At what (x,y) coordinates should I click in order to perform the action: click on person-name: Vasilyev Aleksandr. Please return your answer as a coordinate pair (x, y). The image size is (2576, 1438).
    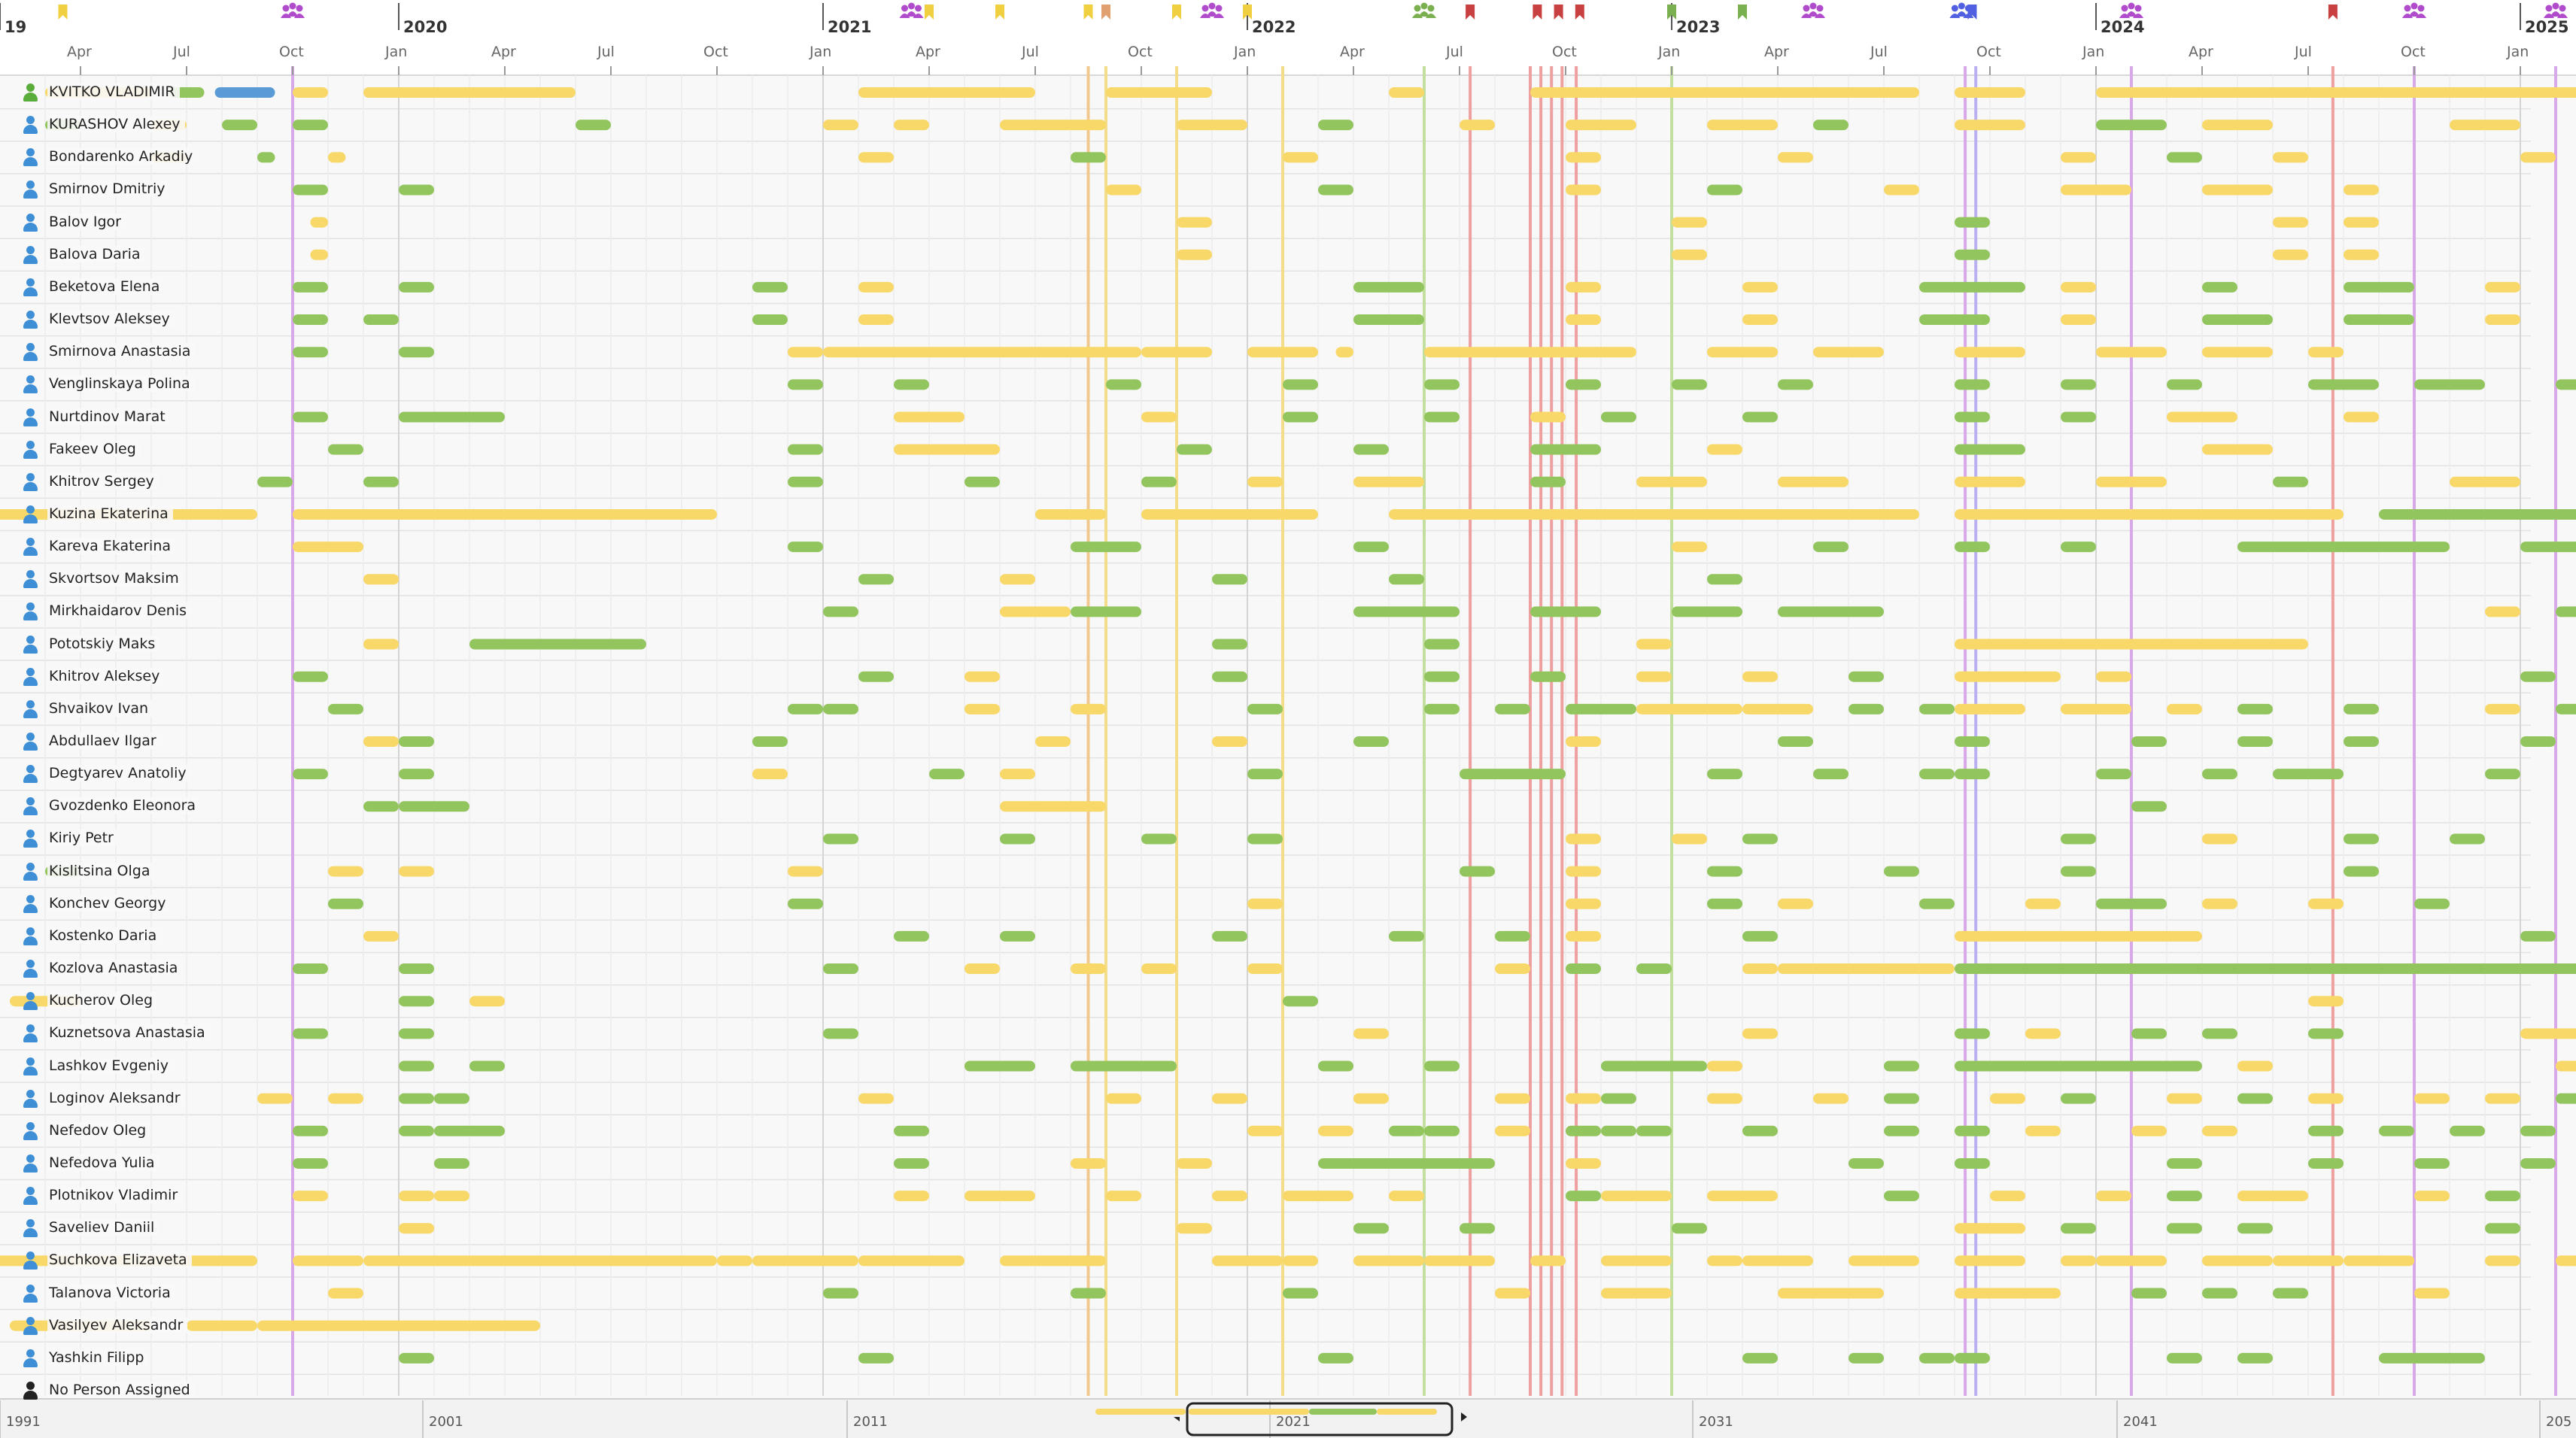
    Looking at the image, I should click on (118, 1324).